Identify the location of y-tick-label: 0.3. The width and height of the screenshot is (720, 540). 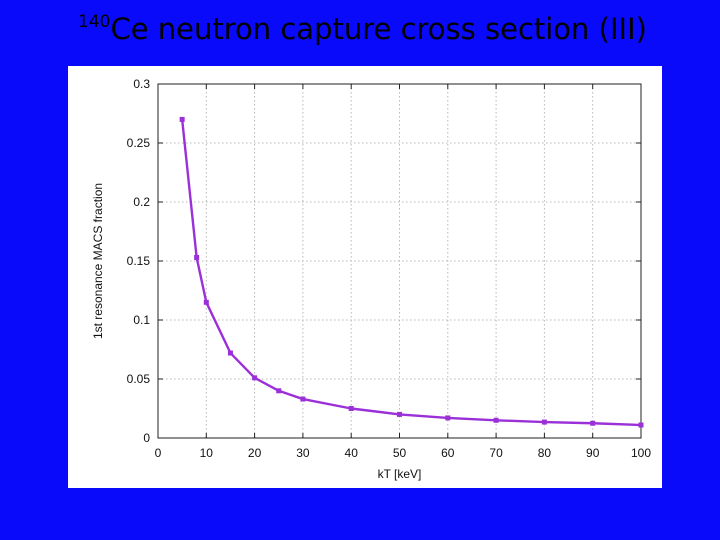
(141, 84).